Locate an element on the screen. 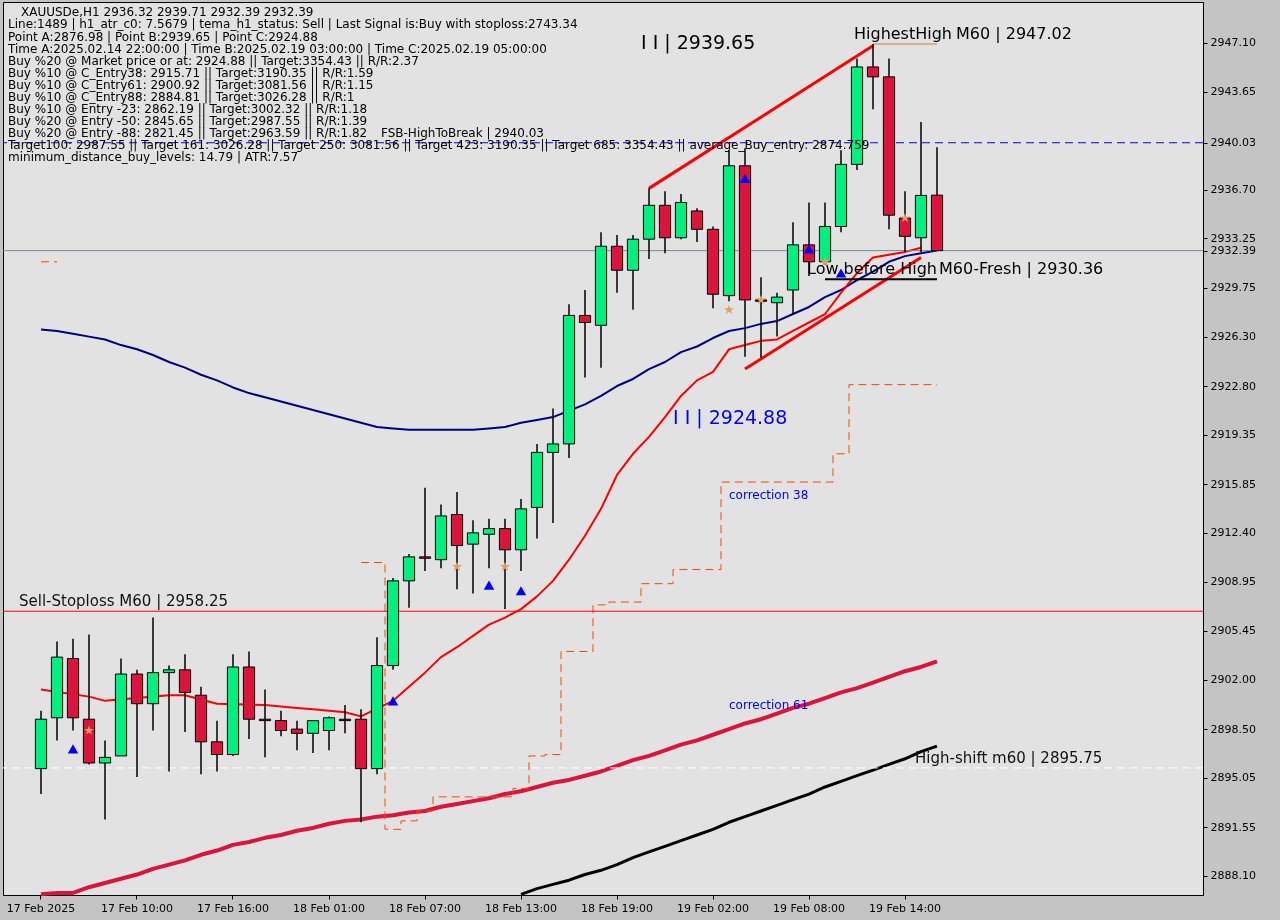 This screenshot has height=920, width=1280. x-tick-label: 18 Feb 07:00 is located at coordinates (425, 908).